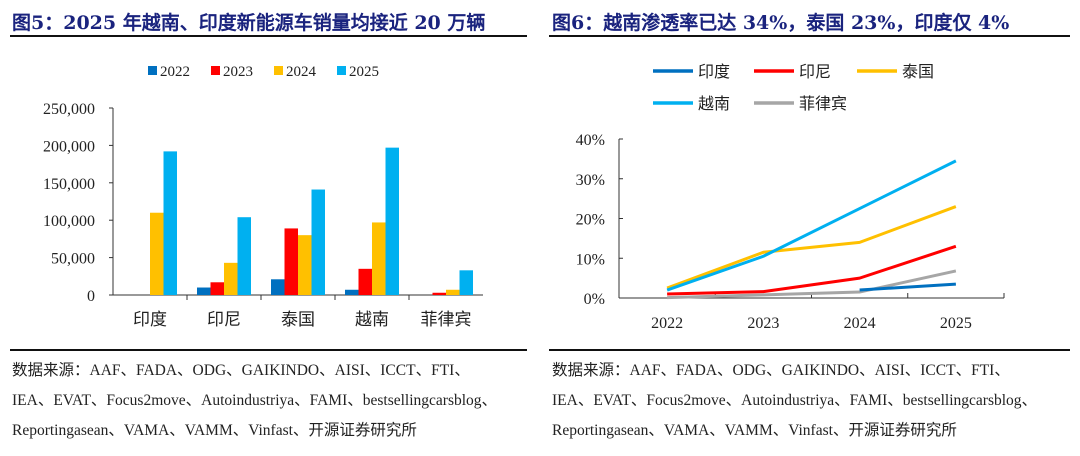 This screenshot has width=1080, height=456. Describe the element at coordinates (298, 319) in the screenshot. I see `x-tick-label: 泰国` at that location.